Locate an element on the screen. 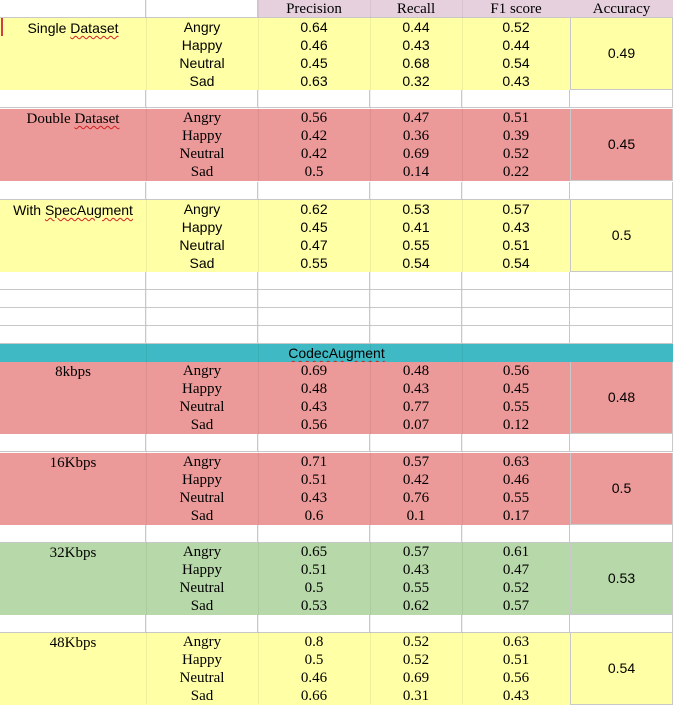  block-label-part: SpecAugment is located at coordinates (88, 210).